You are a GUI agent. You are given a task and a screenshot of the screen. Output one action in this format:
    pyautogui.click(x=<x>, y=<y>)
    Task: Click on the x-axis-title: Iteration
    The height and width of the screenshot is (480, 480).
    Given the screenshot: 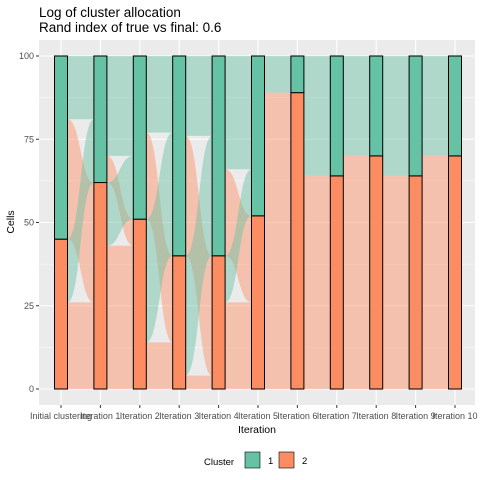 What is the action you would take?
    pyautogui.click(x=257, y=430)
    